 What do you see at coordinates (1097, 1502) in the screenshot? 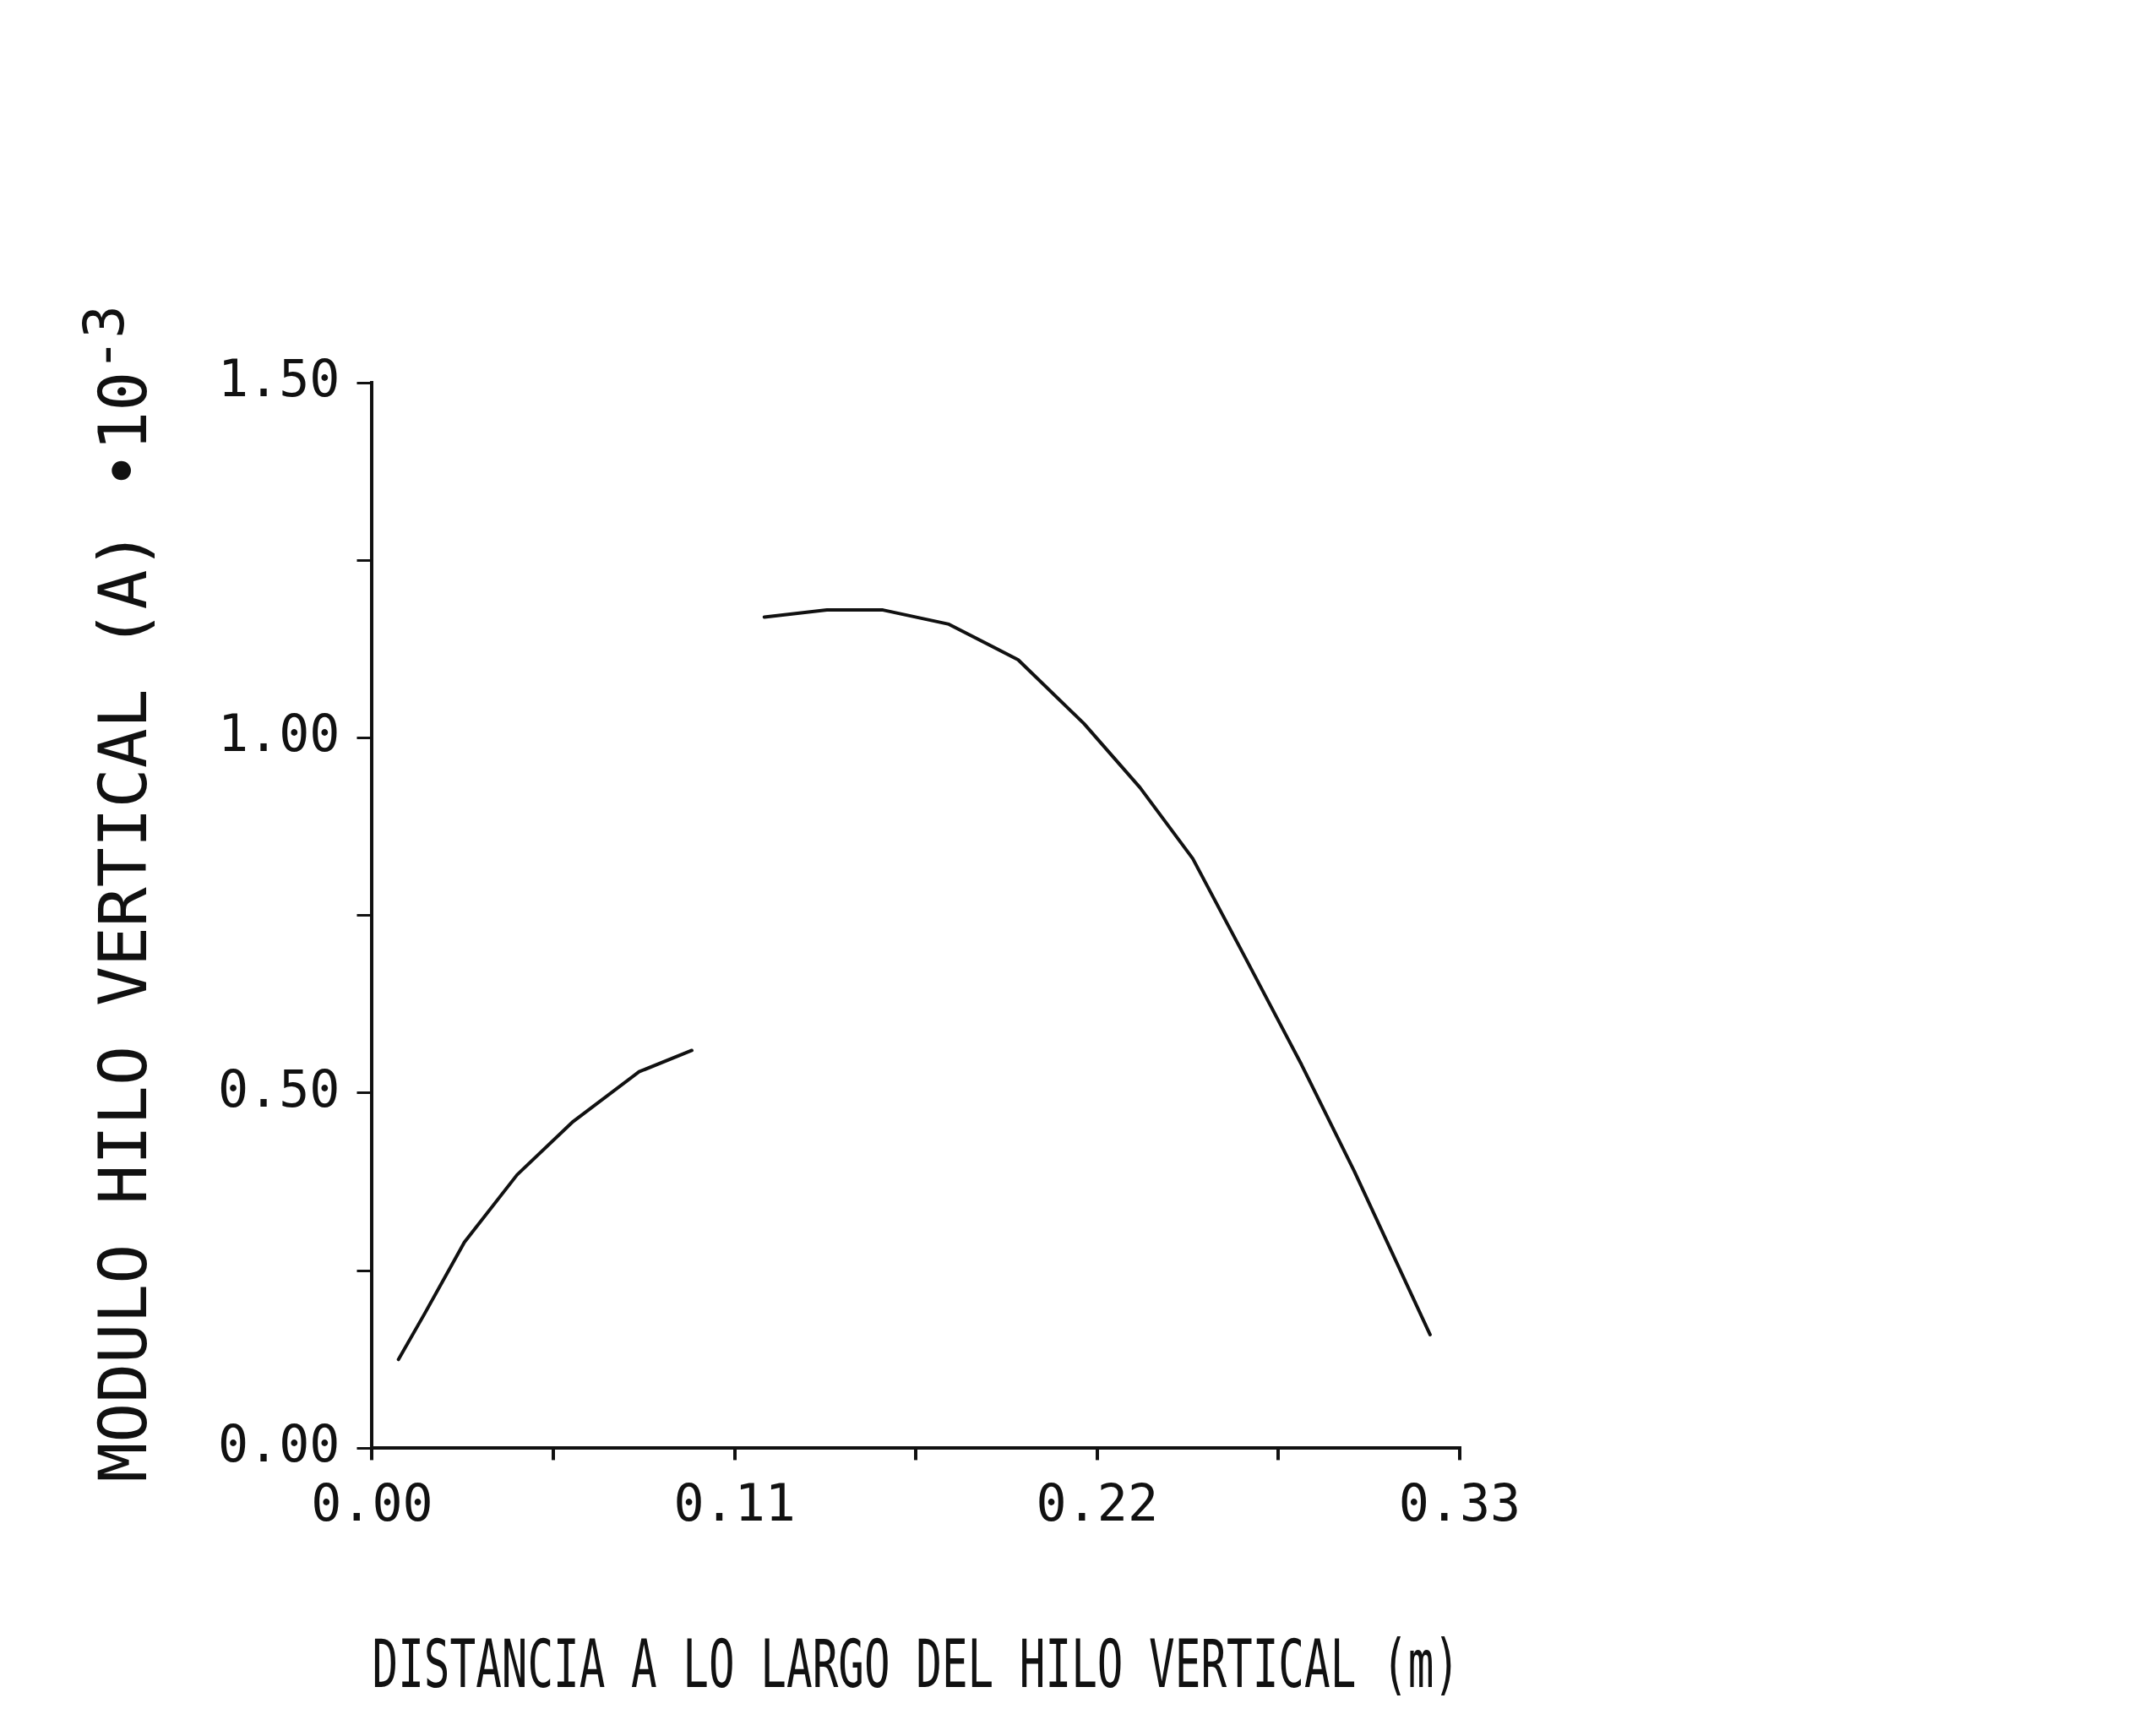
I see `x-tick-label: 0.22` at bounding box center [1097, 1502].